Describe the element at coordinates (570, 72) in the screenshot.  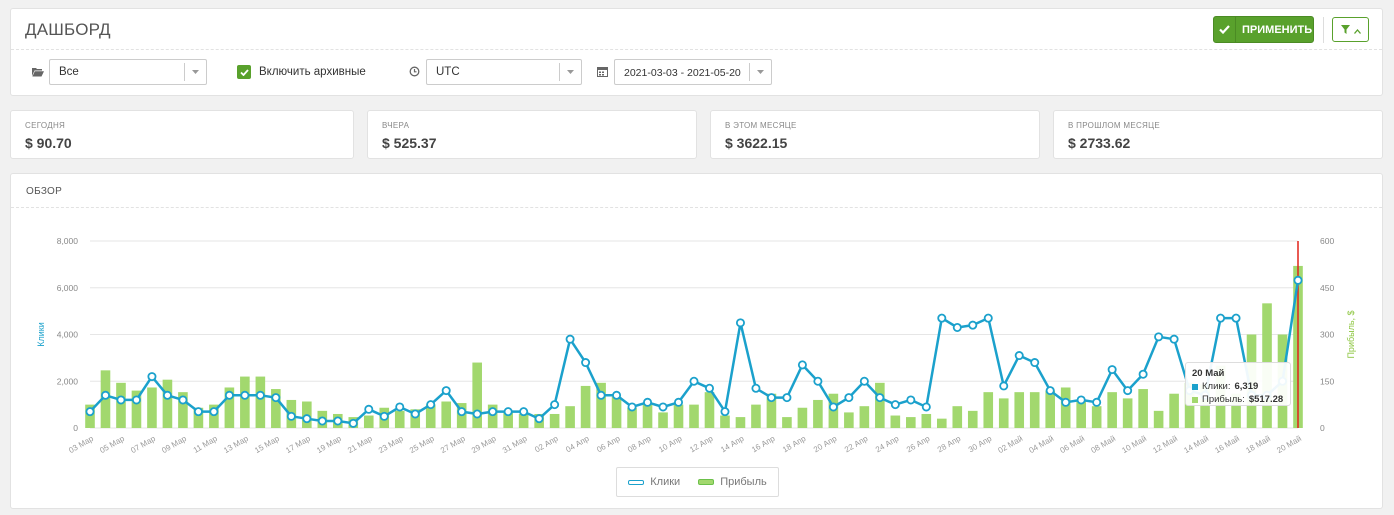
I see `chevron-down-icon` at that location.